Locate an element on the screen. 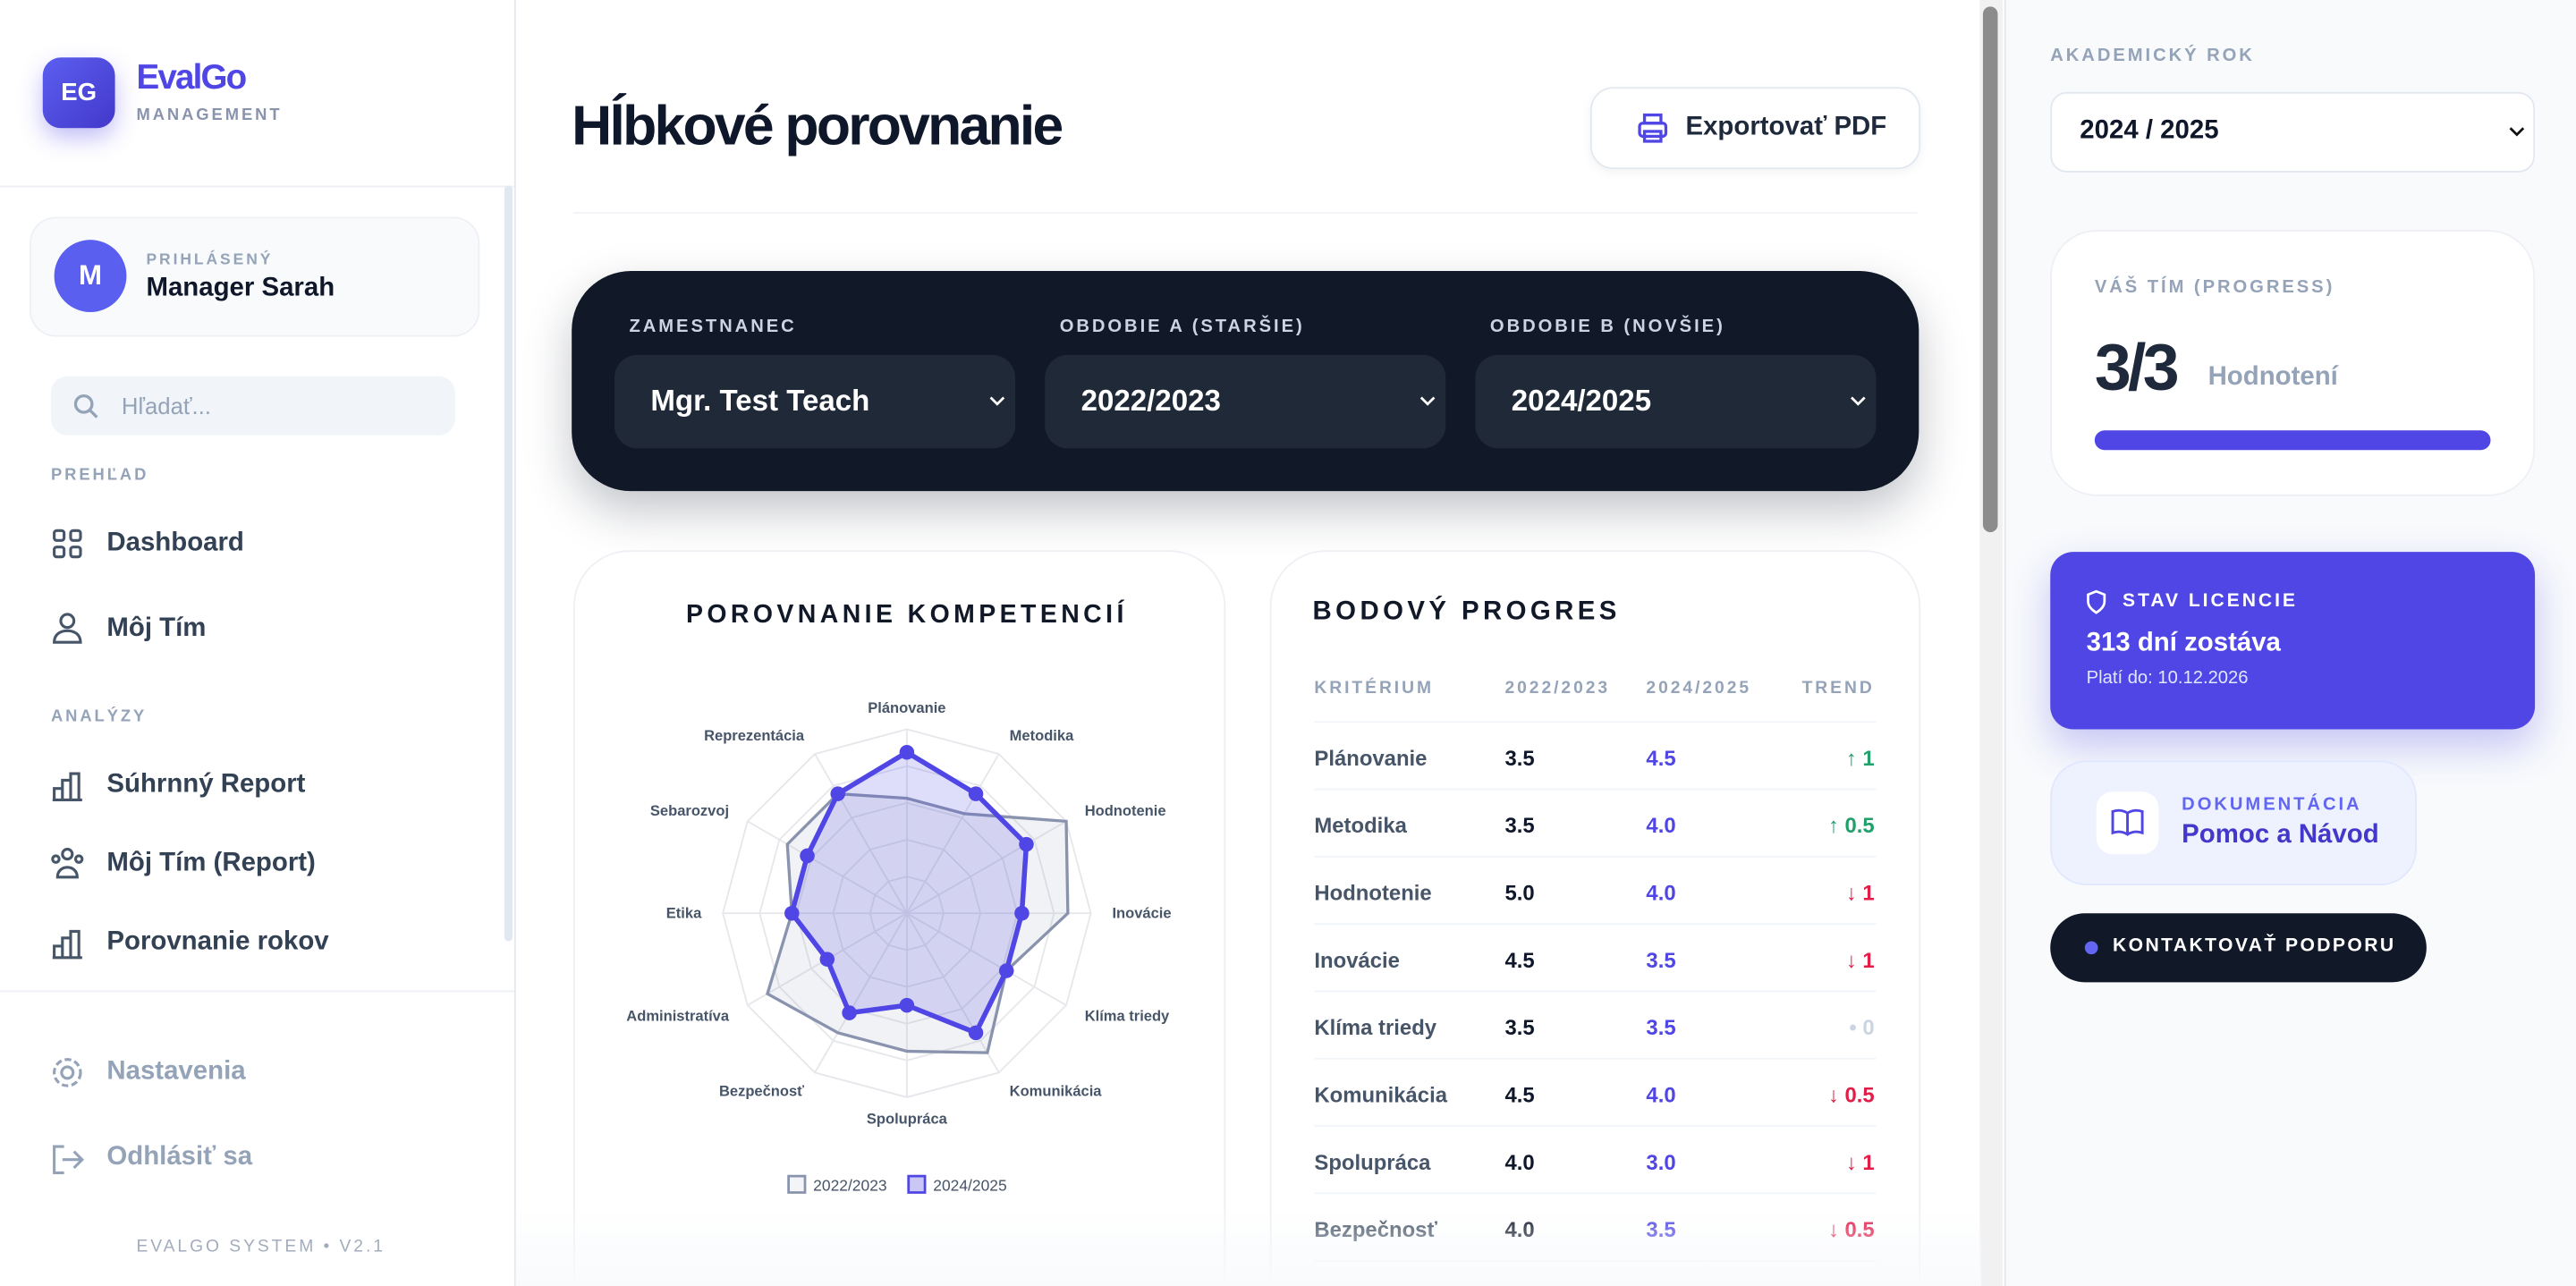  legend-label: 2024/2025 is located at coordinates (969, 1186).